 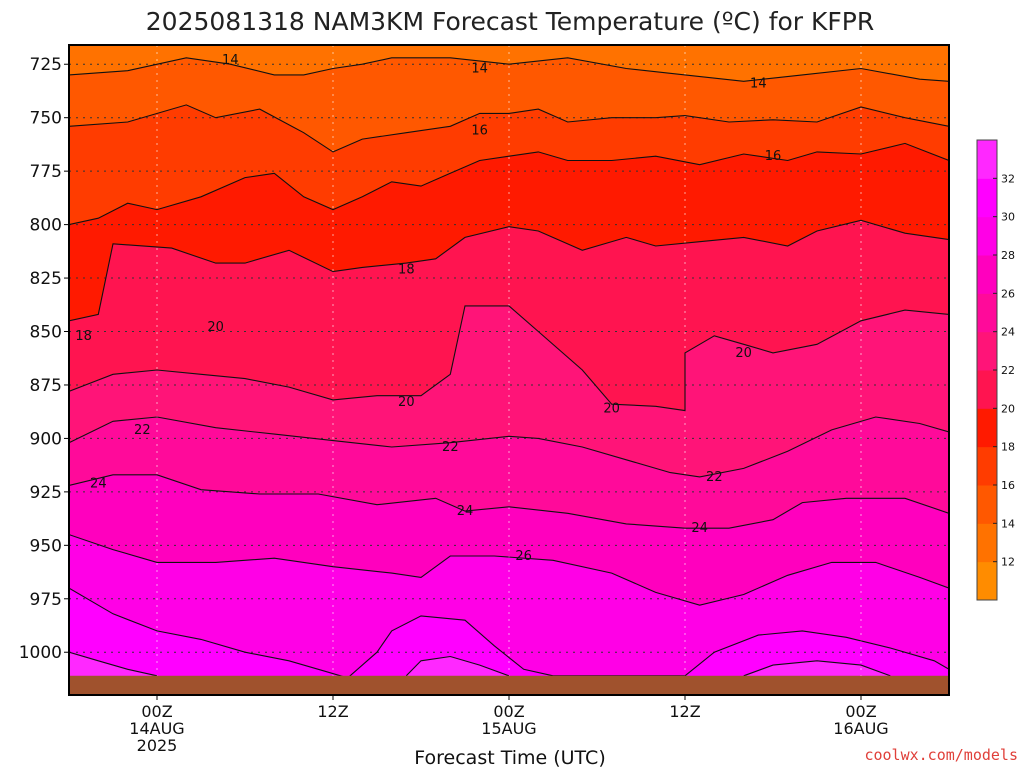 I want to click on colorbar-tick-label: 22, so click(x=1008, y=370).